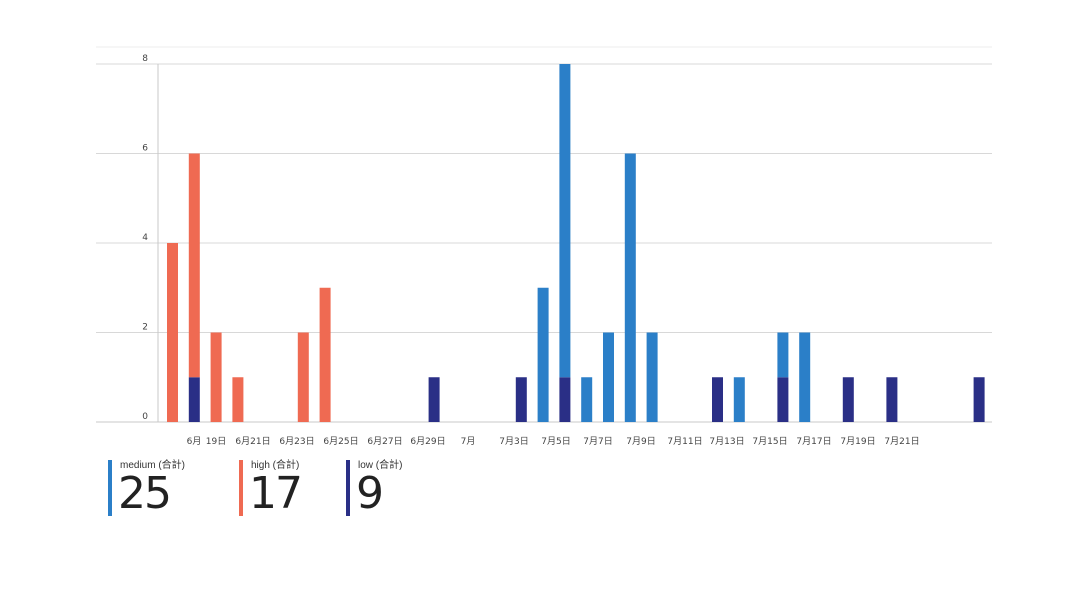 This screenshot has width=1078, height=606. I want to click on bar-medium-7月6日, so click(587, 399).